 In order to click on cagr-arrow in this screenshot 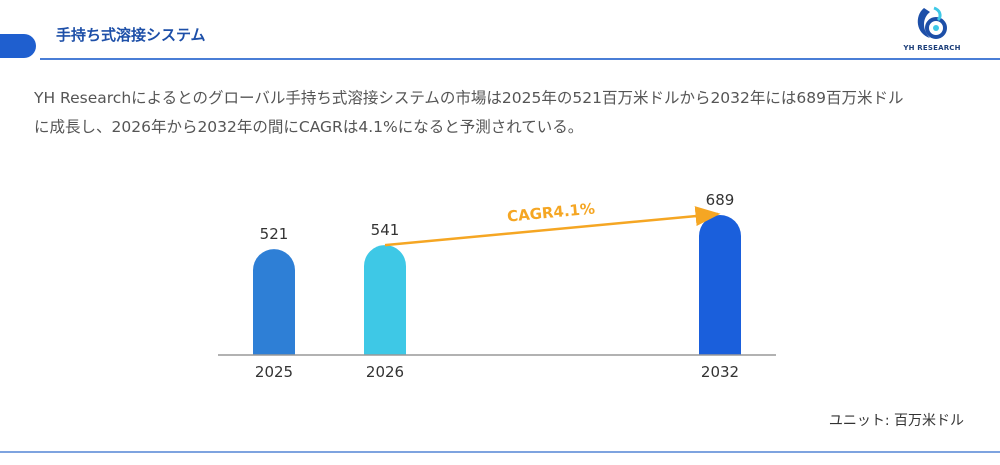, I will do `click(552, 226)`.